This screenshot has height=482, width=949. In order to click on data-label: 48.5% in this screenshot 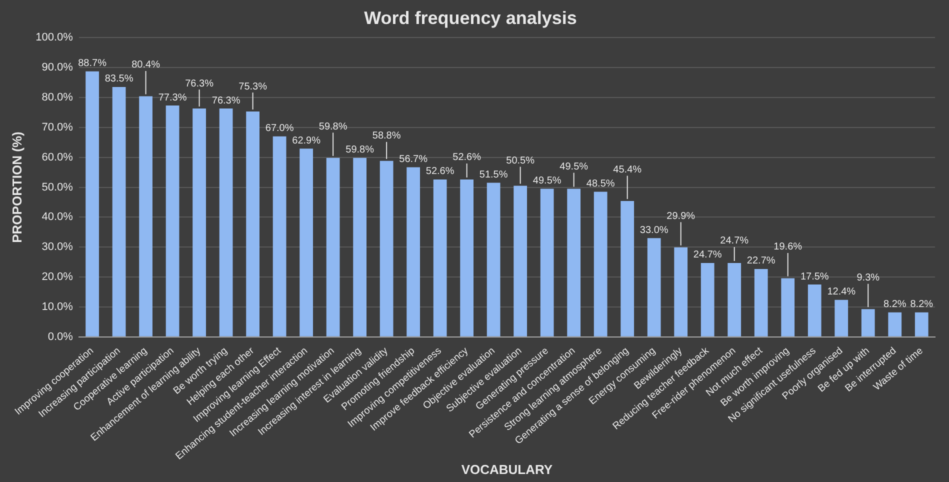, I will do `click(600, 184)`.